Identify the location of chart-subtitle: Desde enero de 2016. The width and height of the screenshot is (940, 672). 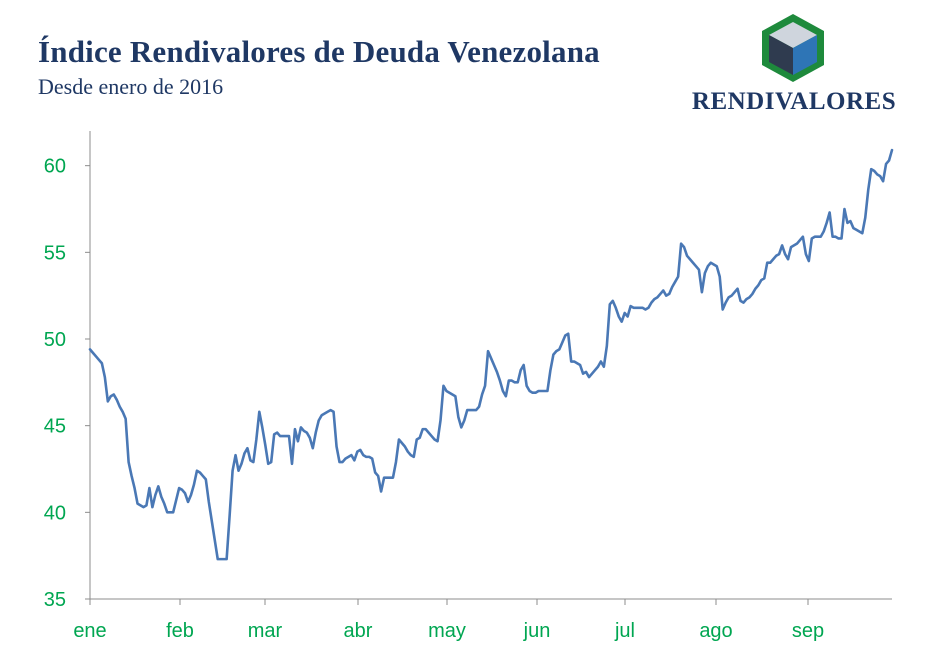
(131, 86).